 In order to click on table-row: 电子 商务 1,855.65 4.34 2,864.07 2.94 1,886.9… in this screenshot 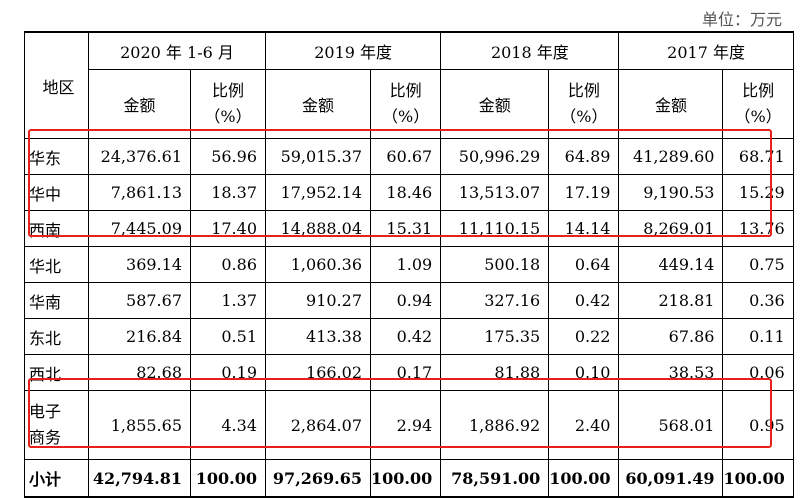, I will do `click(409, 425)`.